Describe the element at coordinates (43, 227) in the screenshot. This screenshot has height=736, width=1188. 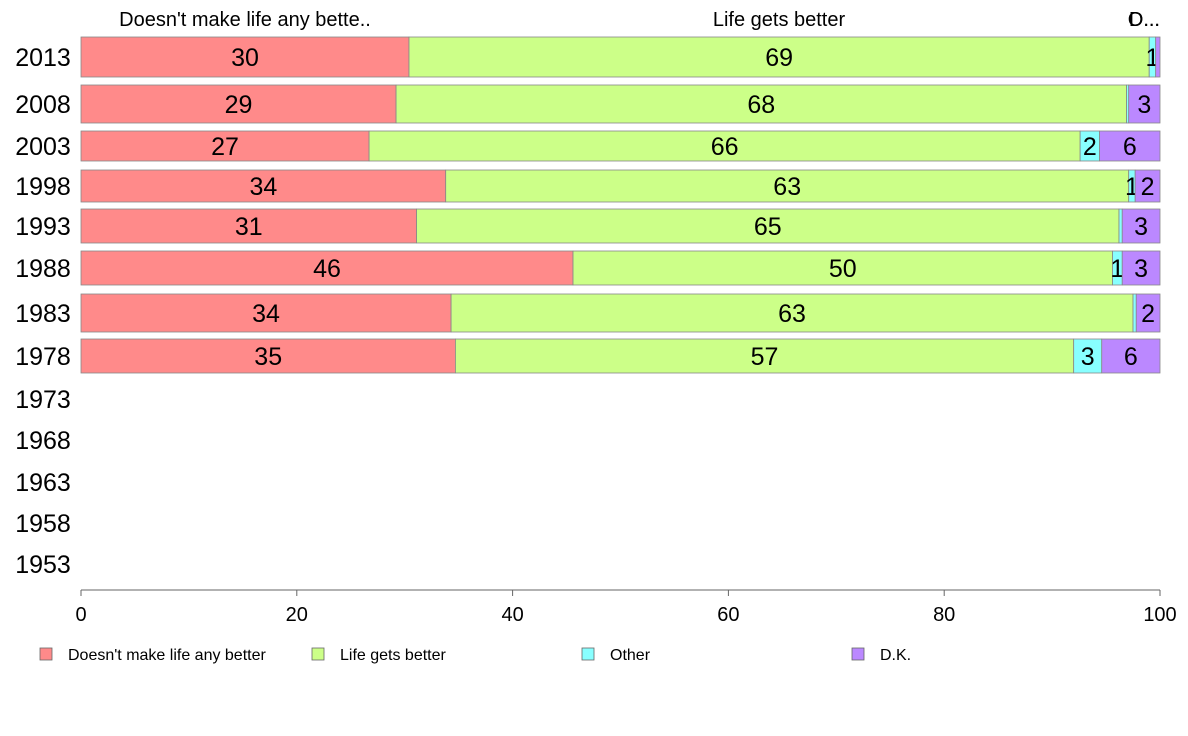
I see `year-label-1993: 1993` at that location.